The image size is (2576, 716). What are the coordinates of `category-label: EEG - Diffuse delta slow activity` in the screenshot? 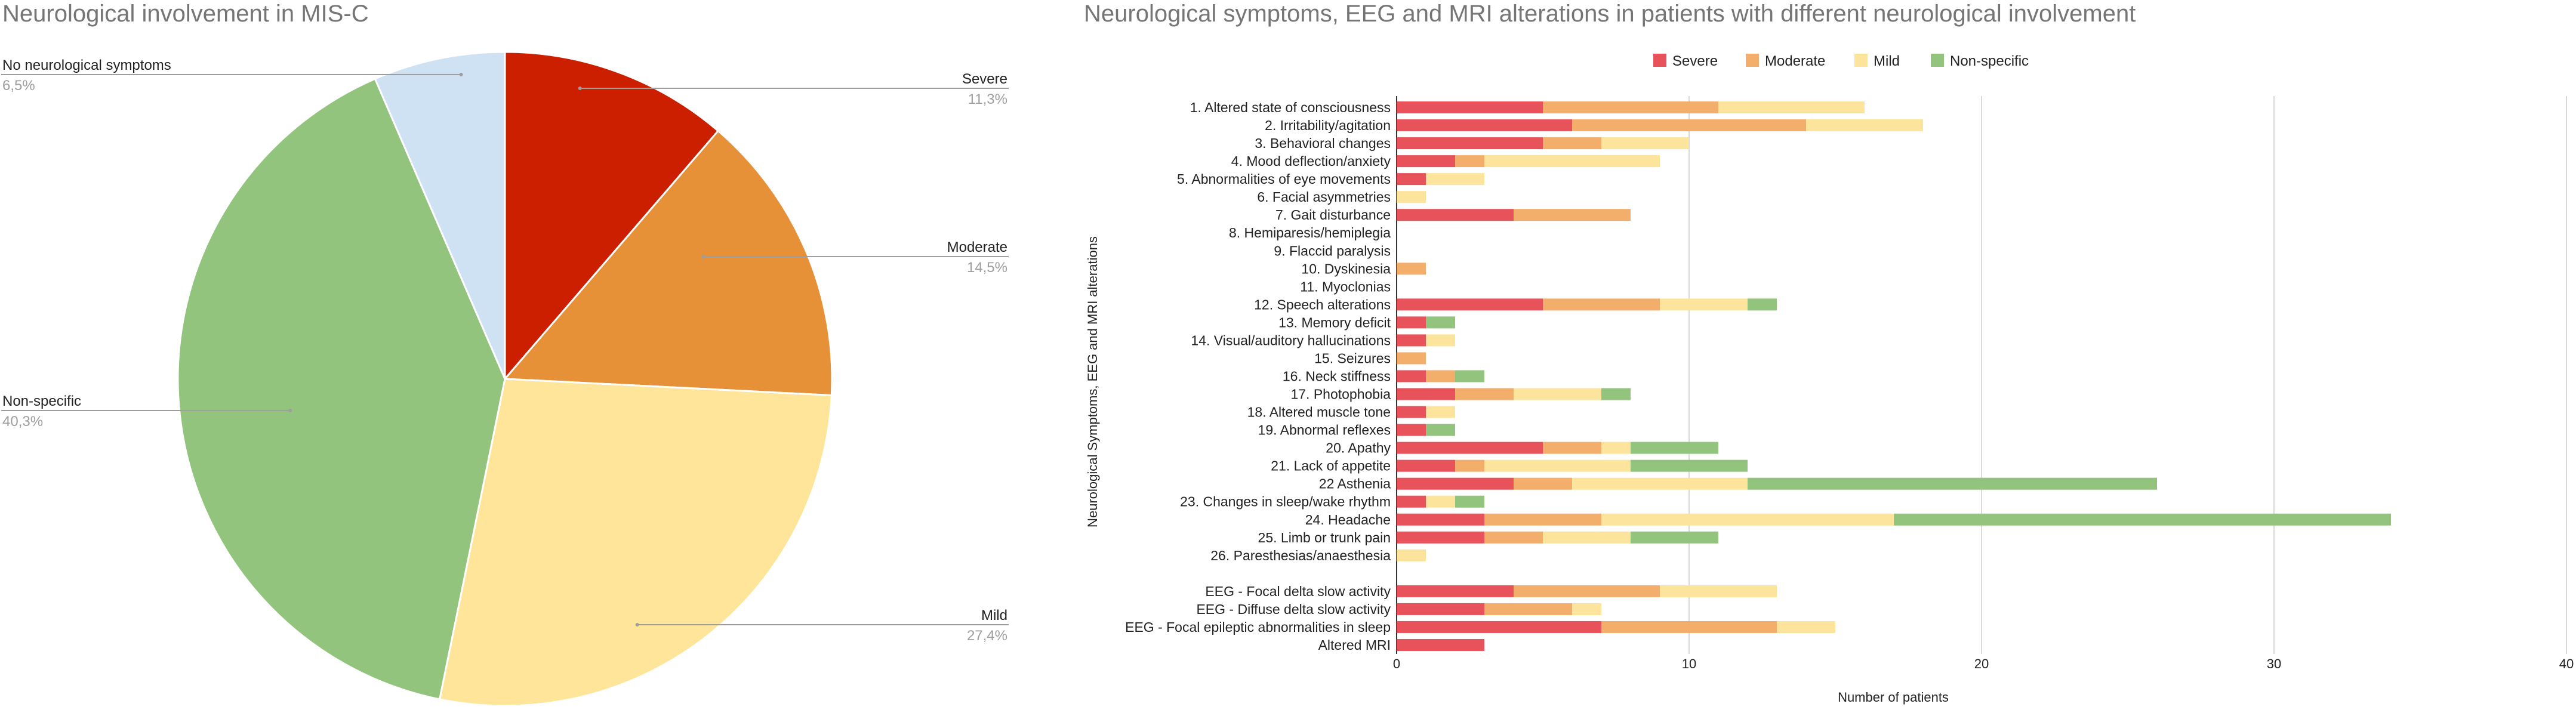 It's located at (1293, 609).